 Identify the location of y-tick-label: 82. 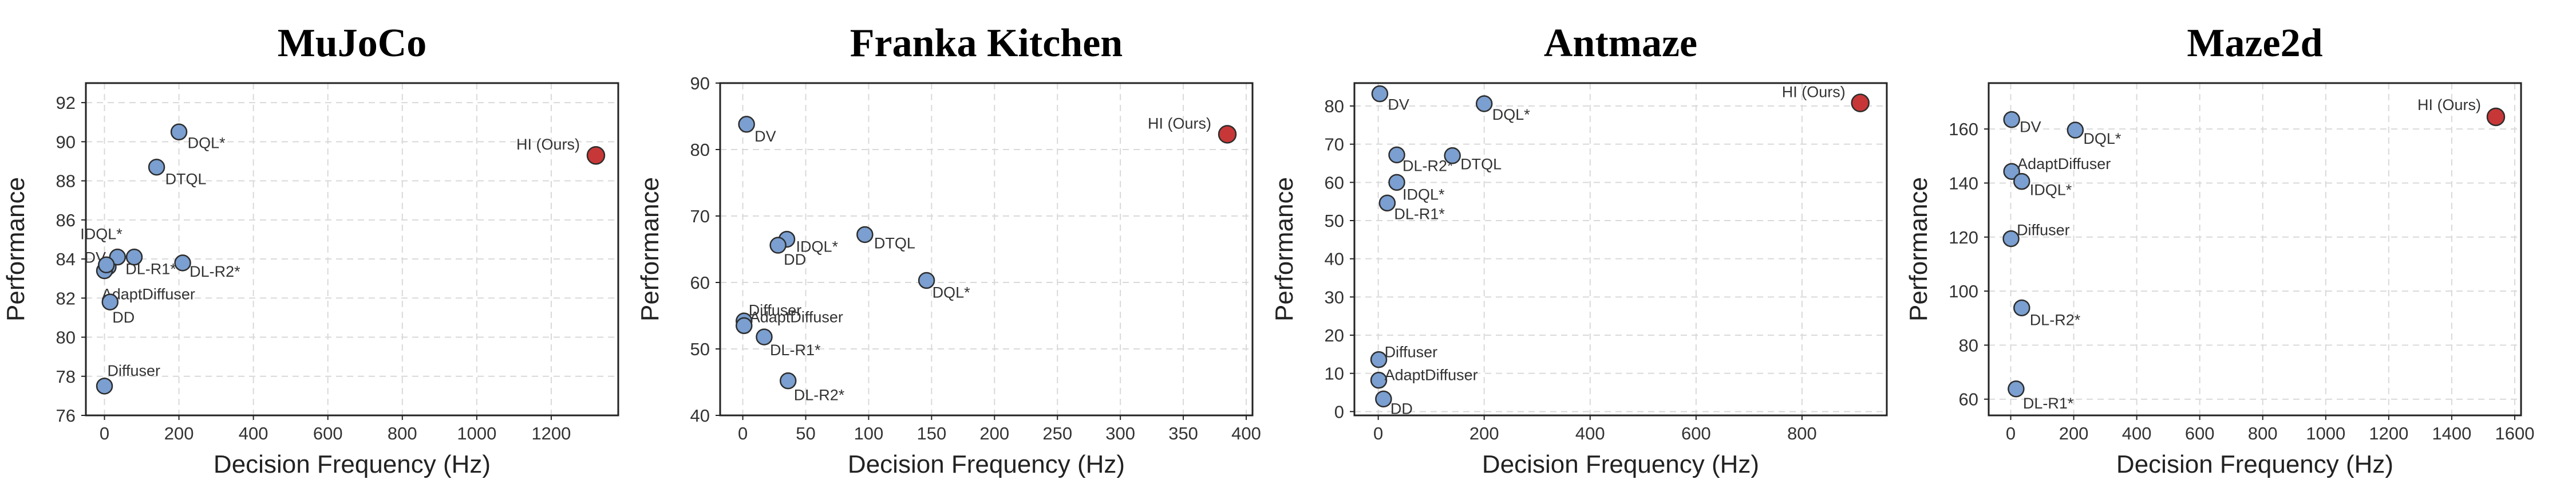
(66, 298).